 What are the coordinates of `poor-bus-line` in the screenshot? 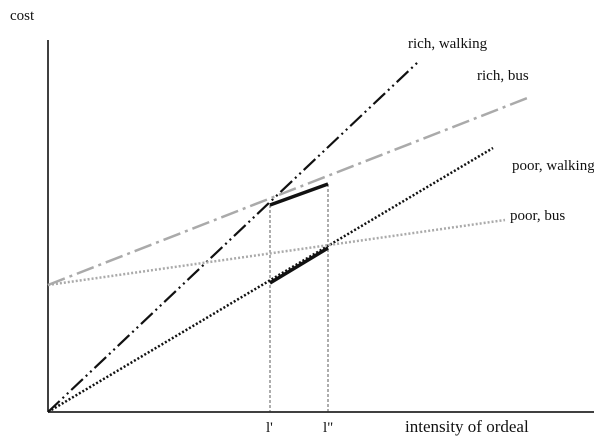 It's located at (276, 252).